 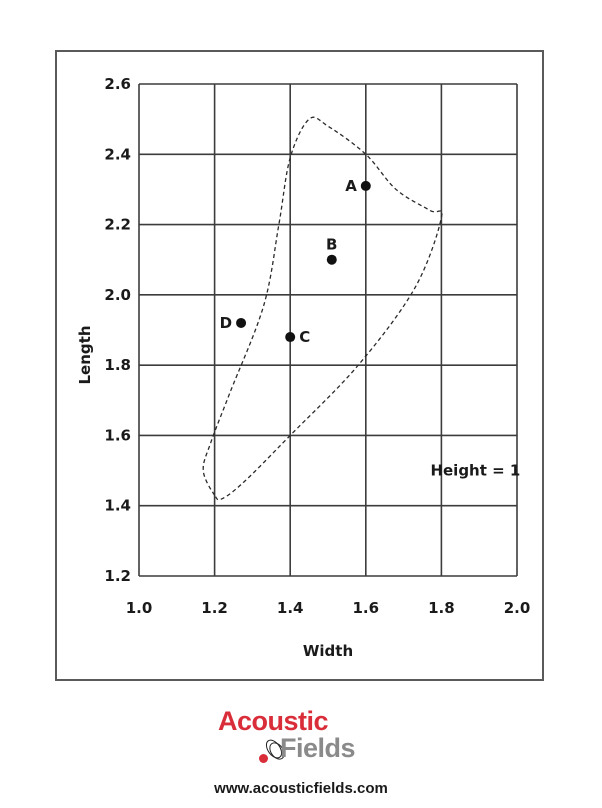 What do you see at coordinates (290, 337) in the screenshot?
I see `data-point-c` at bounding box center [290, 337].